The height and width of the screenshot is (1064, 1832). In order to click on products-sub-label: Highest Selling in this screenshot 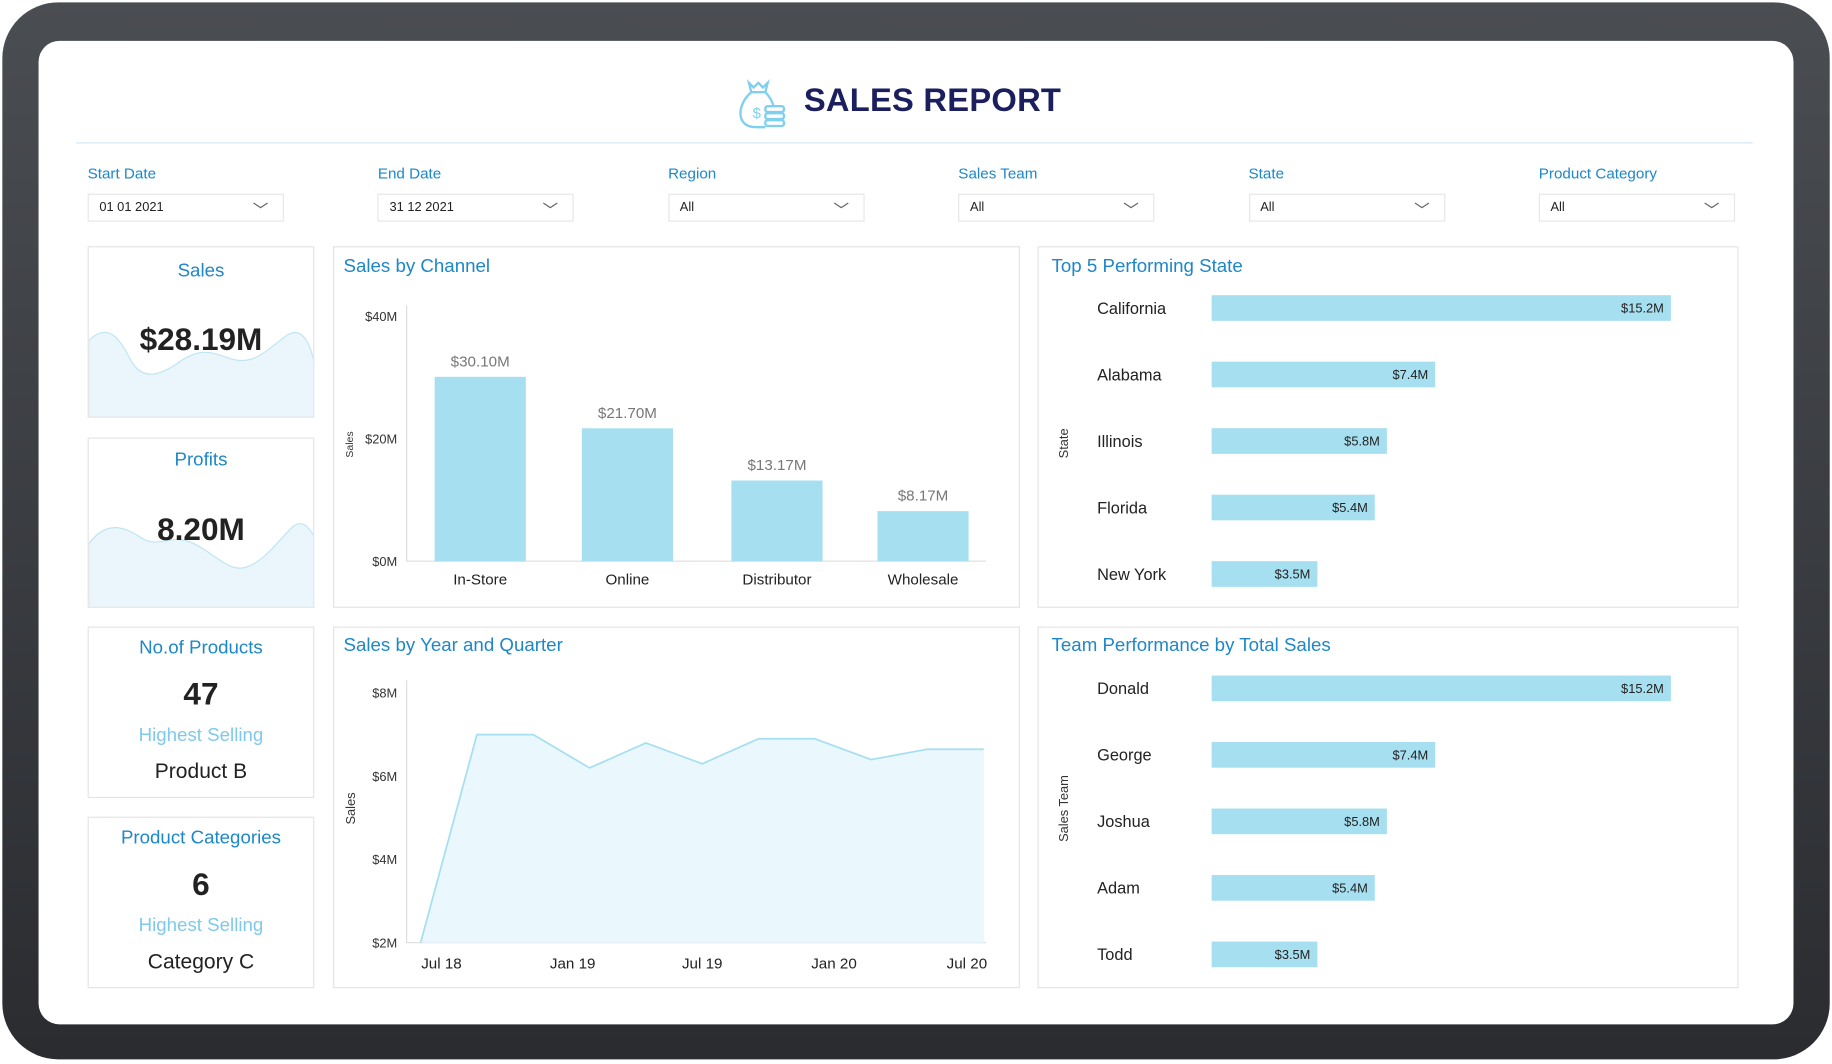, I will do `click(201, 735)`.